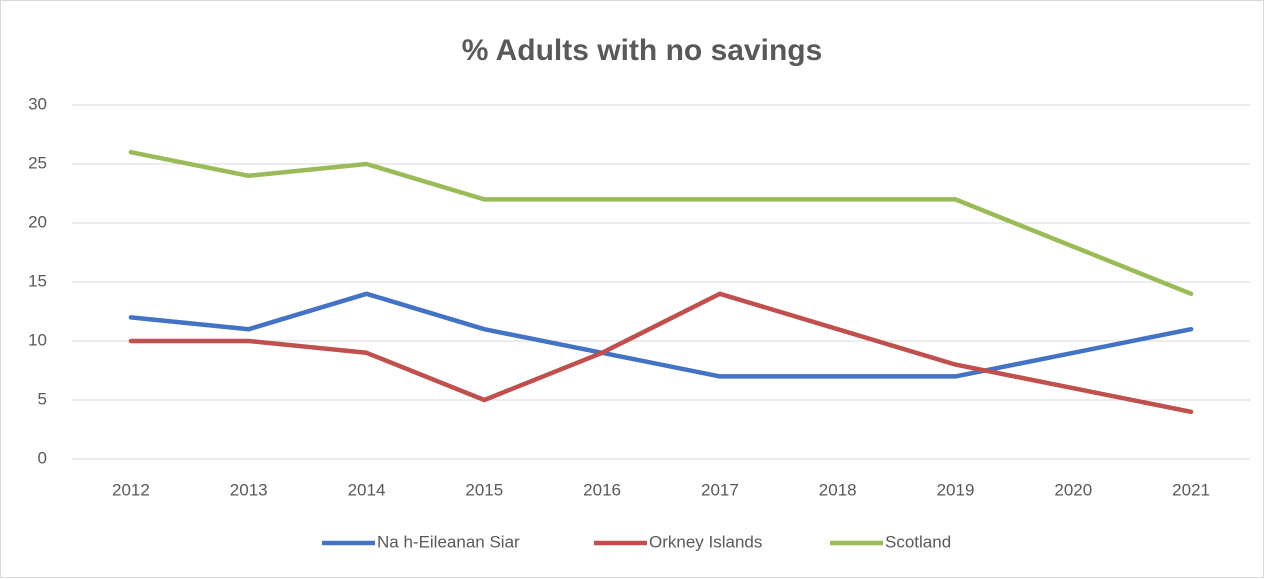  Describe the element at coordinates (37, 103) in the screenshot. I see `y-tick-label: 30` at that location.